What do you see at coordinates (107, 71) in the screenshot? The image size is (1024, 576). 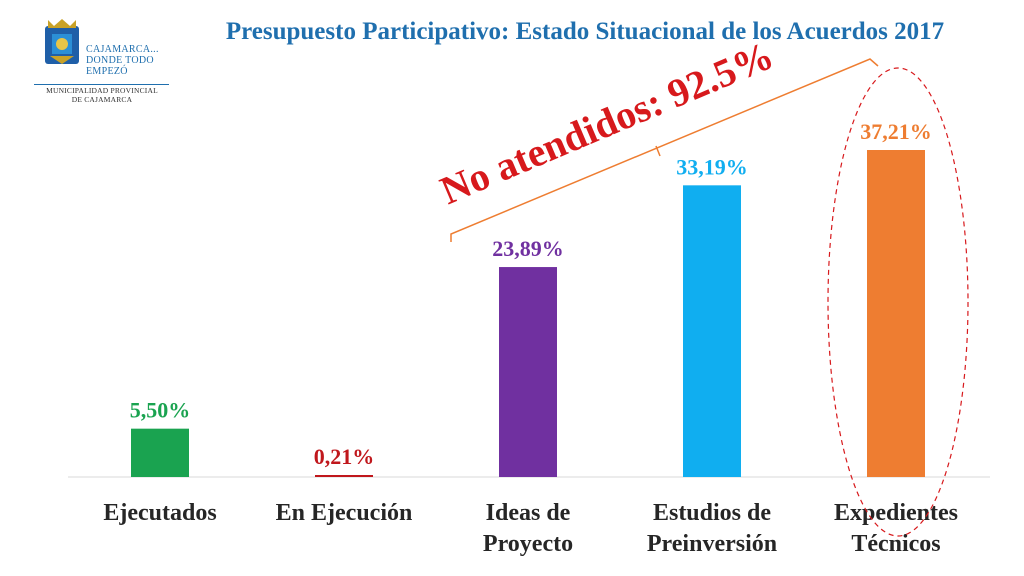 I see `logo-tagline-3: EMPEZÓ` at bounding box center [107, 71].